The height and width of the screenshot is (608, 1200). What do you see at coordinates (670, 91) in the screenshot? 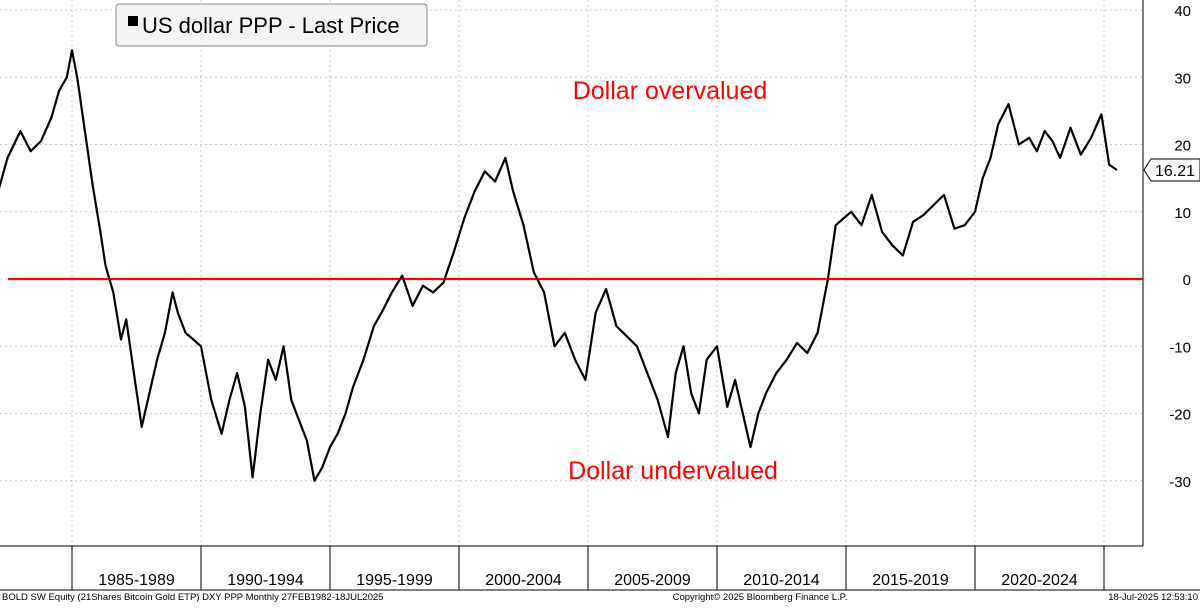
I see `annotation-overvalued: Dollar overvalued` at bounding box center [670, 91].